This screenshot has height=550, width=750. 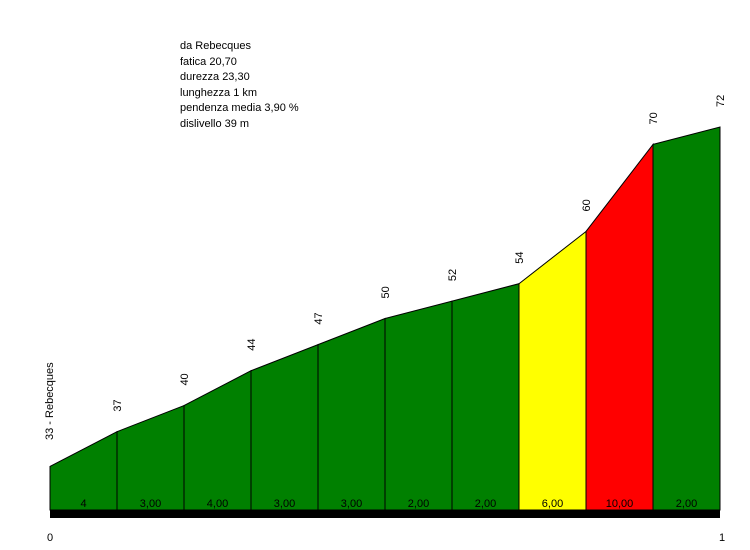 What do you see at coordinates (252, 344) in the screenshot?
I see `altitude-label: 44` at bounding box center [252, 344].